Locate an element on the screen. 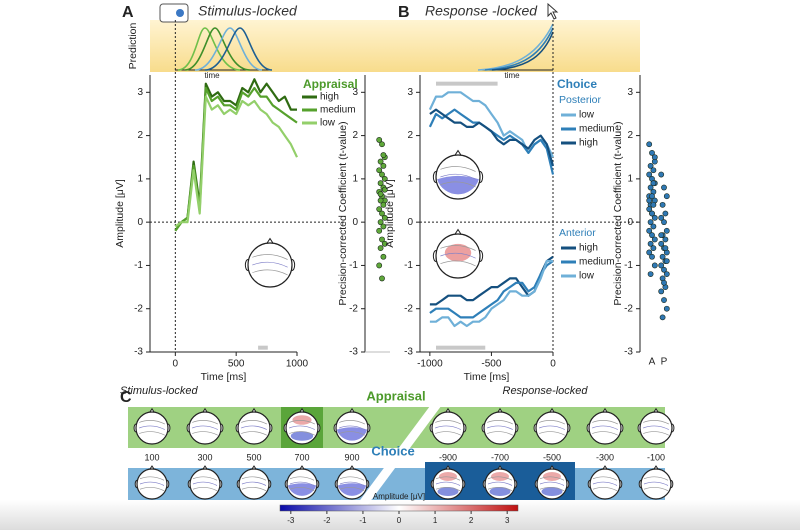 The width and height of the screenshot is (800, 530). cursor is located at coordinates (553, 11).